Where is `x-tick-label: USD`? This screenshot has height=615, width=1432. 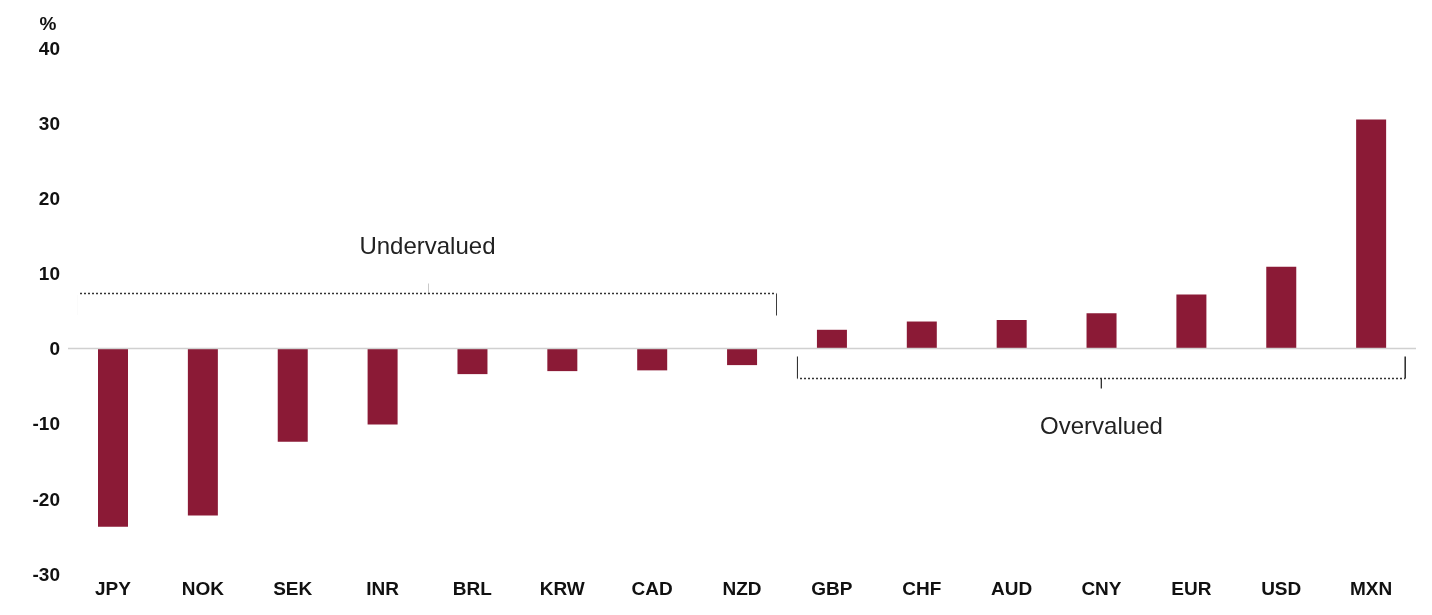 x-tick-label: USD is located at coordinates (1281, 589).